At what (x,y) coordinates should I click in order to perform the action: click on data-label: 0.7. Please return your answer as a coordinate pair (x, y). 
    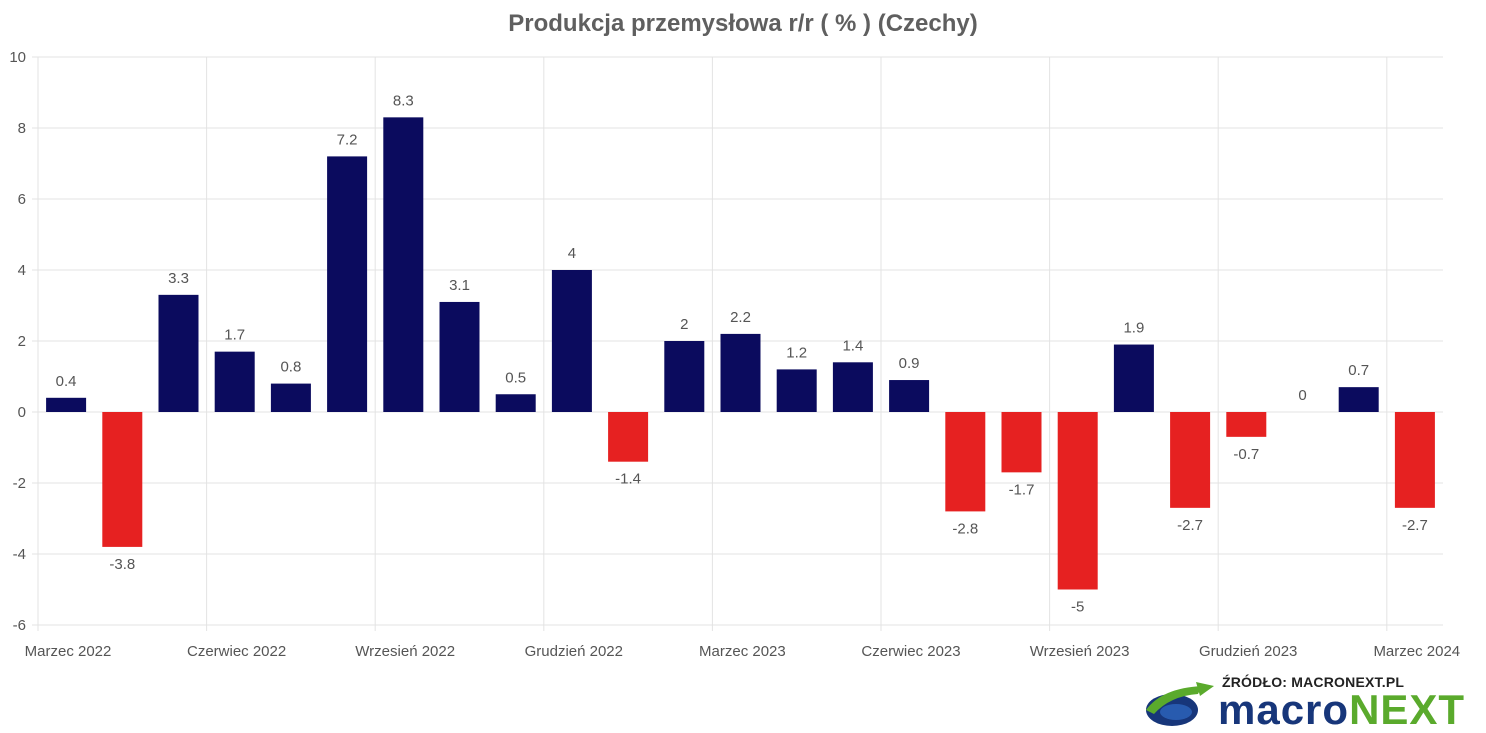
    Looking at the image, I should click on (1358, 370).